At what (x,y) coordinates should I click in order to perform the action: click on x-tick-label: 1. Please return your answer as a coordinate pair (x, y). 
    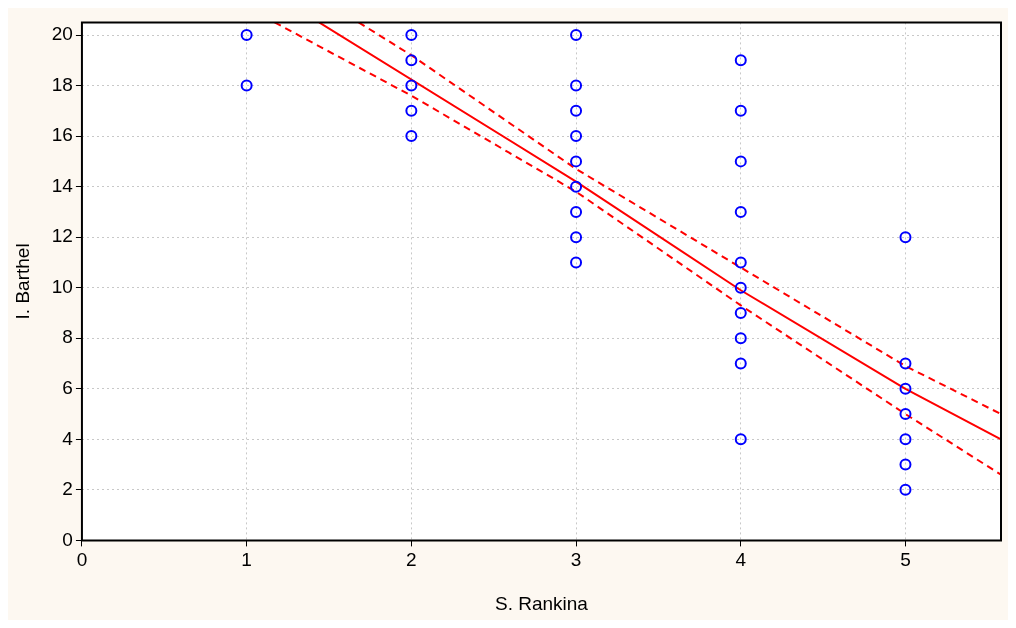
    Looking at the image, I should click on (246, 560).